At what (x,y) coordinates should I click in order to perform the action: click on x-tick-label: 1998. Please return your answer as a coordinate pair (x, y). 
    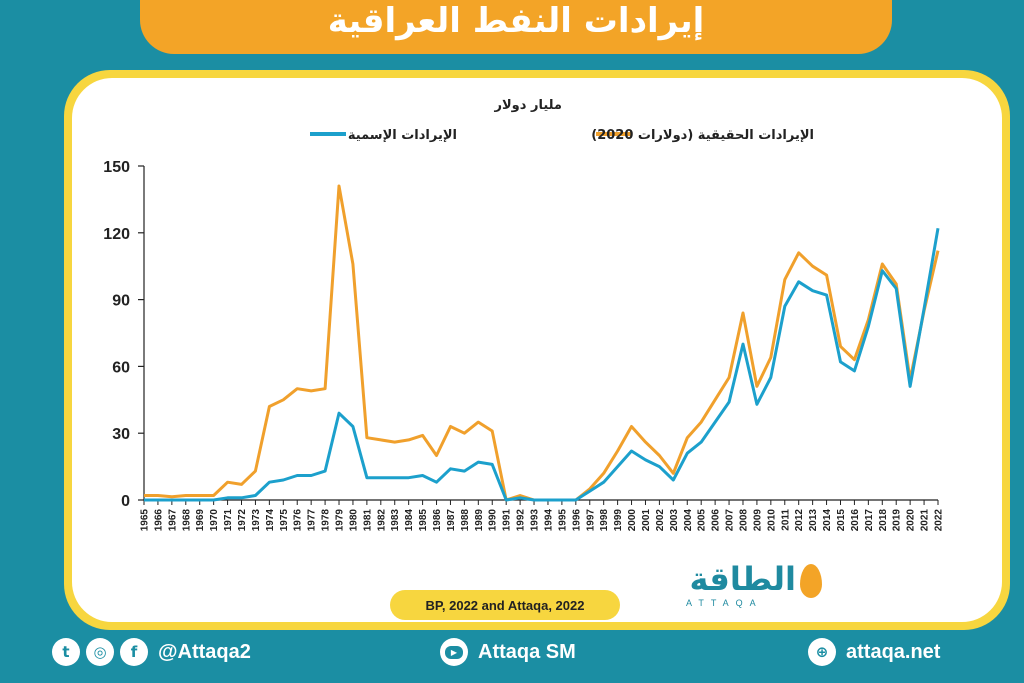
    Looking at the image, I should click on (604, 520).